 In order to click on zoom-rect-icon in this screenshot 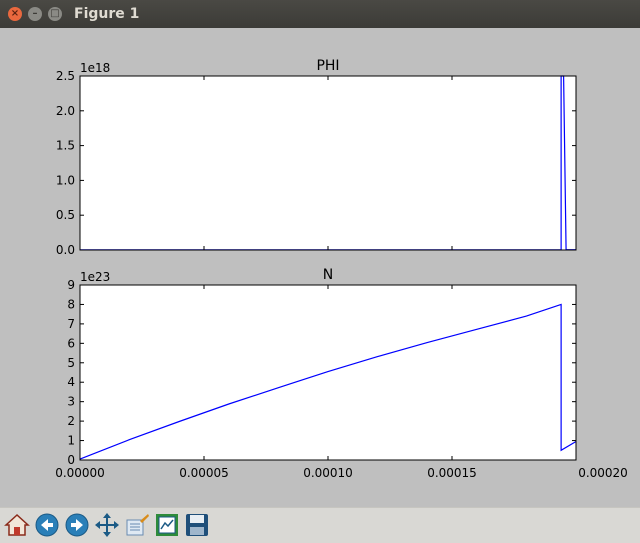, I will do `click(137, 525)`.